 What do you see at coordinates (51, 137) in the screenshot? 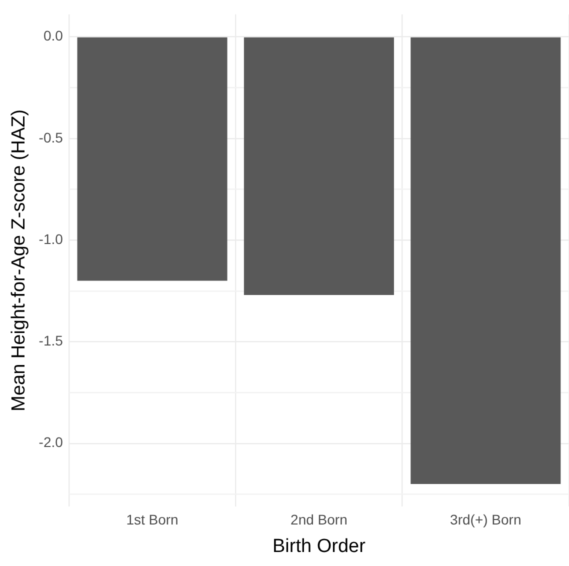
I see `y-tick-label: -0.5` at bounding box center [51, 137].